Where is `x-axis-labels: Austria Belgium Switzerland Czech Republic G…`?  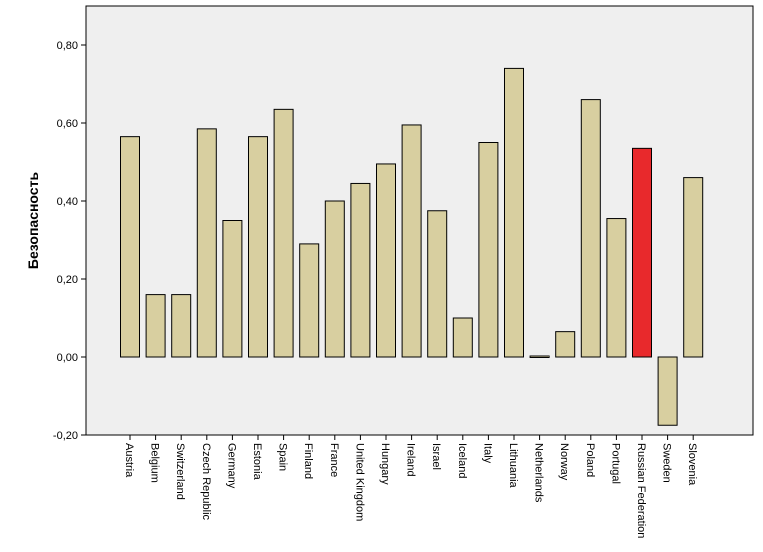 x-axis-labels: Austria Belgium Switzerland Czech Republic G… is located at coordinates (410, 486).